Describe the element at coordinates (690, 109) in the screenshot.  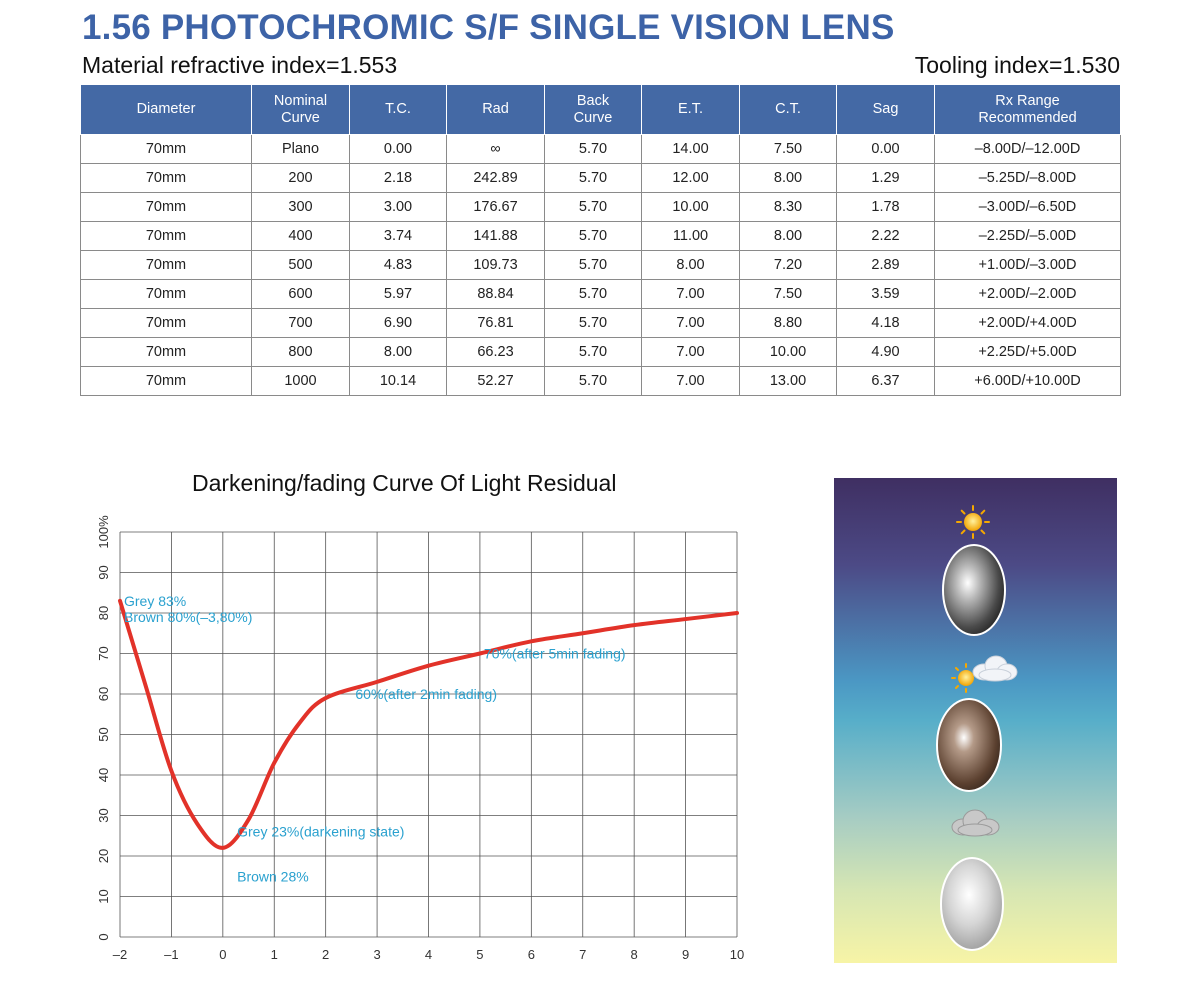
I see `header-et: E.T.` at that location.